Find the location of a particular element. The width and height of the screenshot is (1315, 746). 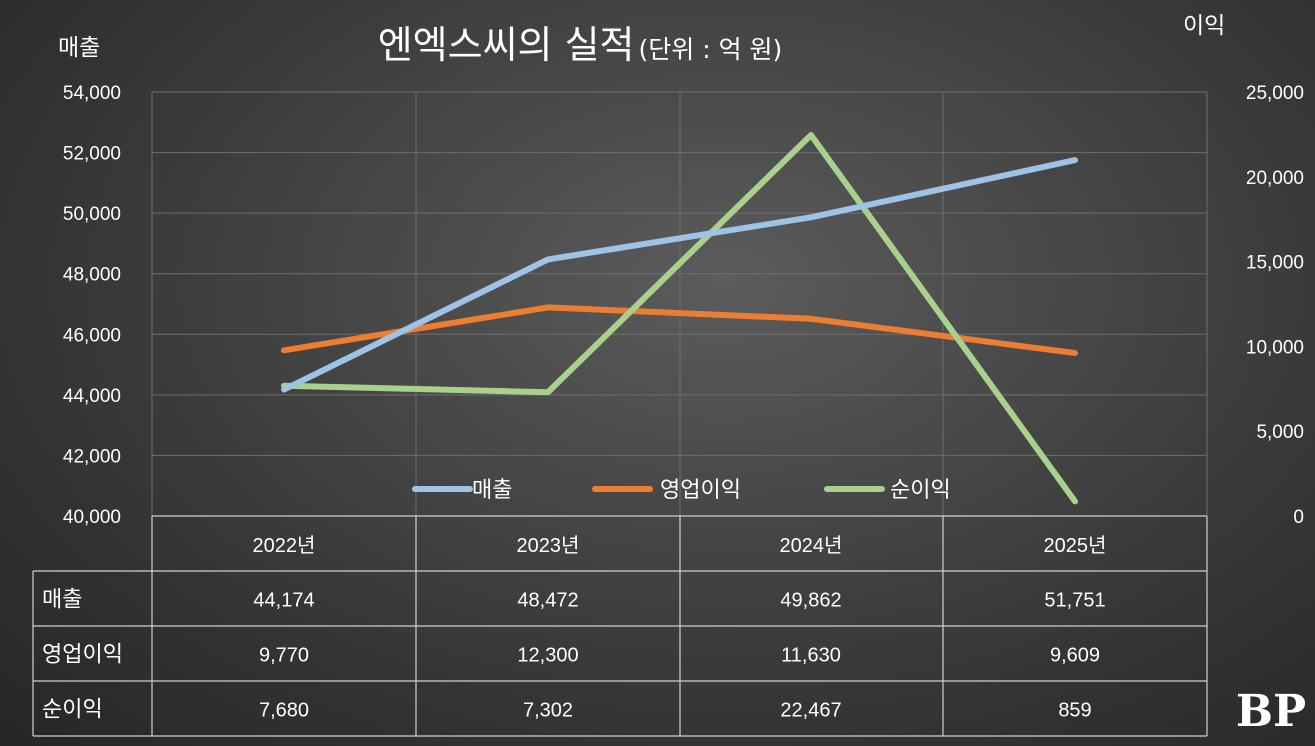

table-cell: 22,467 is located at coordinates (810, 711).